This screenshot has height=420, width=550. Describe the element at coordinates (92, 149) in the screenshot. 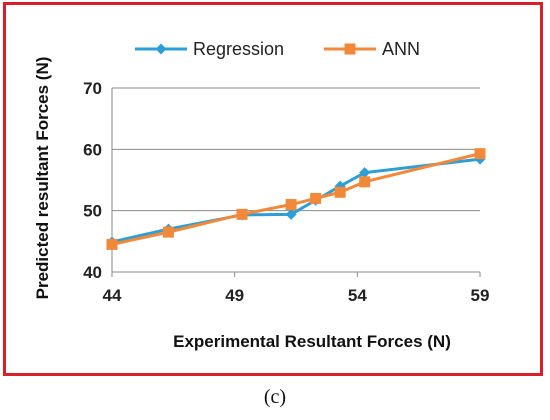

I see `y-tick-label: 60` at that location.